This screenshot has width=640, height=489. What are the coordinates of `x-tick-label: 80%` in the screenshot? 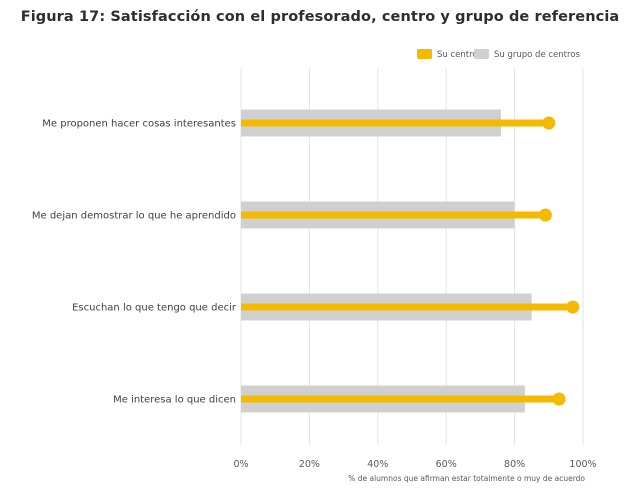 It's located at (514, 464).